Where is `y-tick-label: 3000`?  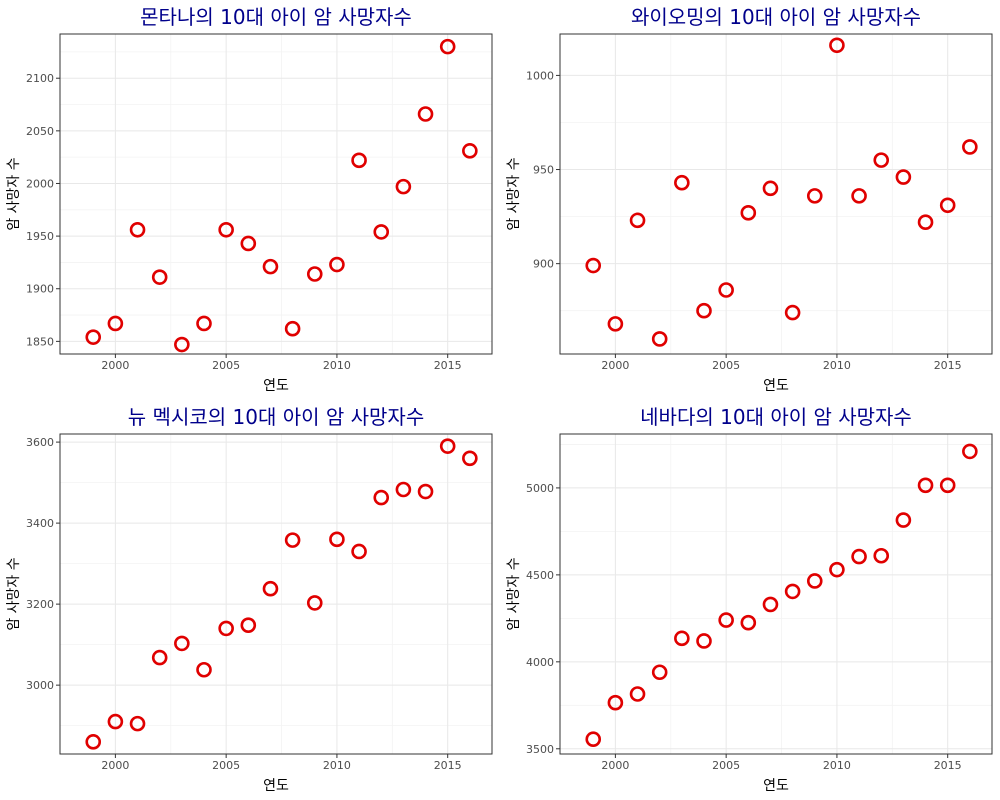
y-tick-label: 3000 is located at coordinates (40, 685).